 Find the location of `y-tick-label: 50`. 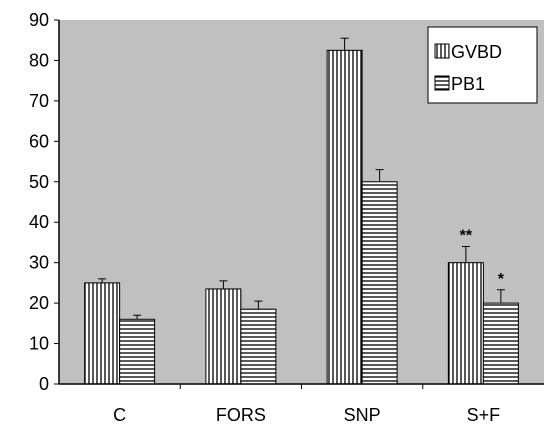

y-tick-label: 50 is located at coordinates (39, 182).